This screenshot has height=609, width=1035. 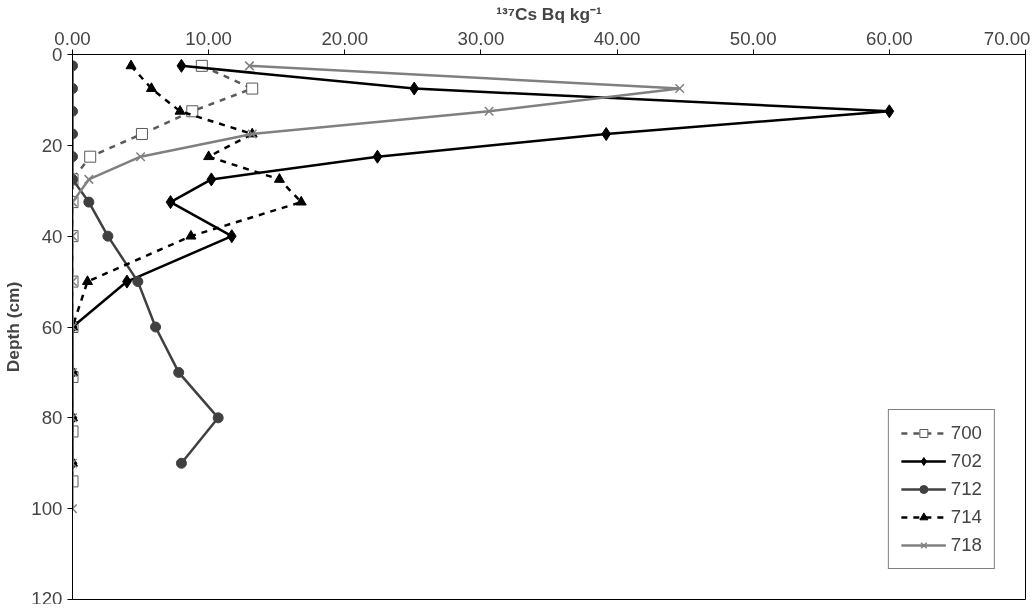 What do you see at coordinates (617, 38) in the screenshot?
I see `x-tick-label: 40.00` at bounding box center [617, 38].